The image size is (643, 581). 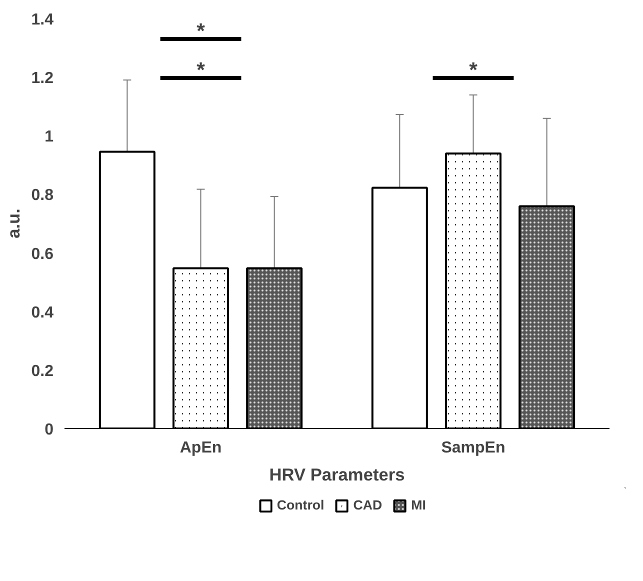 I want to click on y-tick-label: 0.6, so click(x=42, y=254).